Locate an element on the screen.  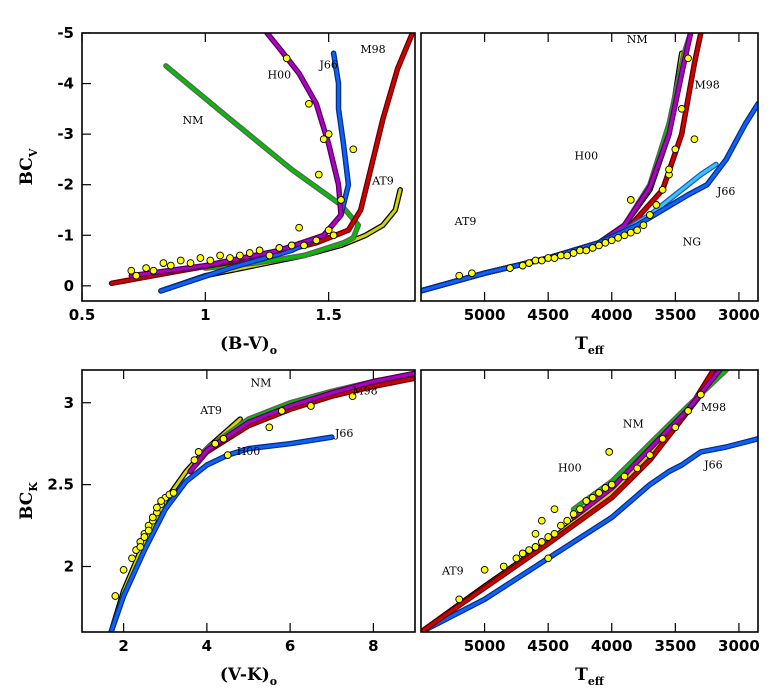
series-line-nm is located at coordinates (557, 163).